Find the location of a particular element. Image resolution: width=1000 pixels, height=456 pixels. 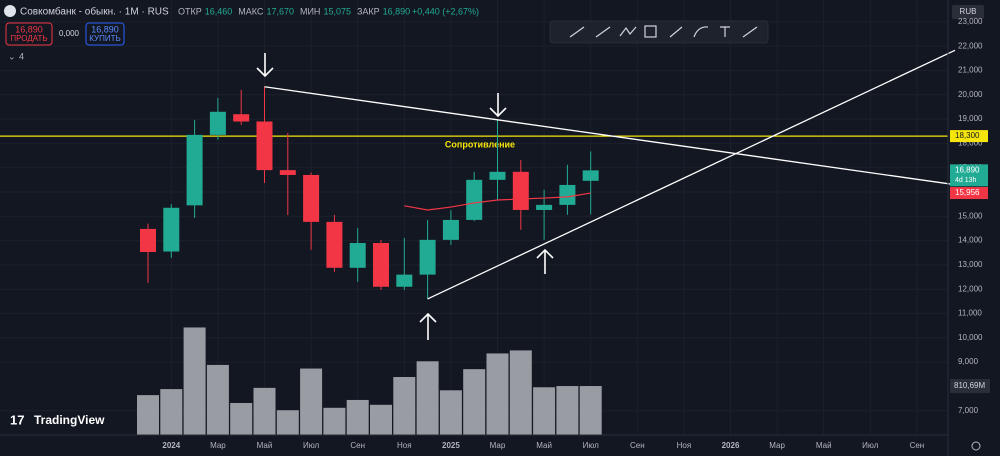

drawing-toolbar is located at coordinates (659, 32).